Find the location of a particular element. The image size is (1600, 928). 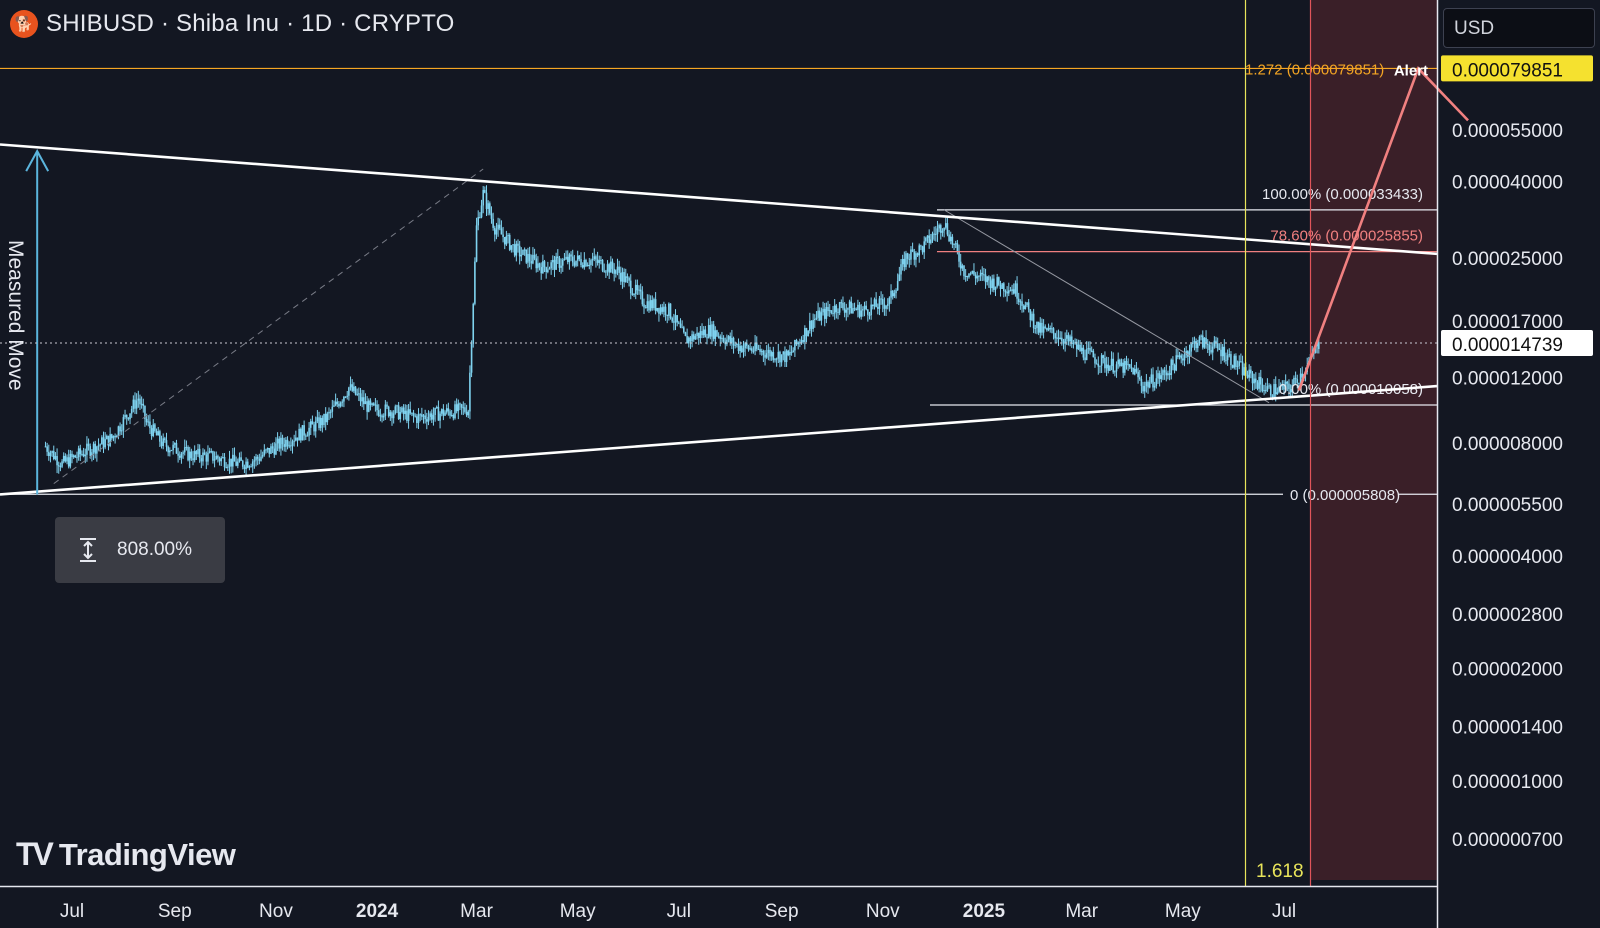

time-tick-label: Jul is located at coordinates (679, 911).